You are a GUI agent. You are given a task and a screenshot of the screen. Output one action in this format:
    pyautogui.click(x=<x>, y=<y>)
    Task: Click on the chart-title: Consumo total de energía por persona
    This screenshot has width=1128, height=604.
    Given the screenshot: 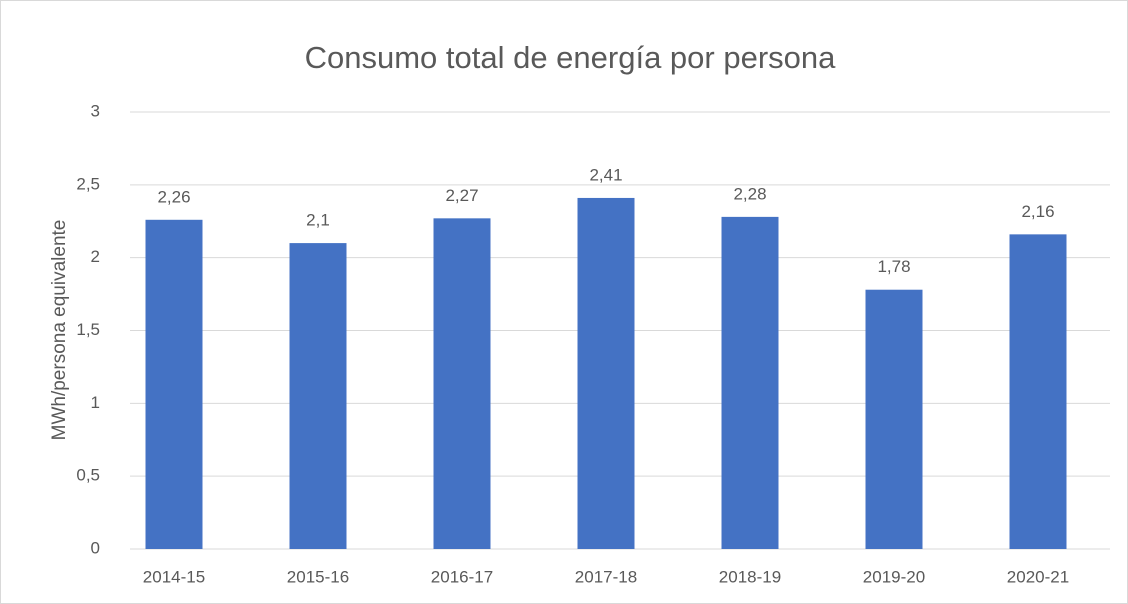 What is the action you would take?
    pyautogui.click(x=571, y=57)
    